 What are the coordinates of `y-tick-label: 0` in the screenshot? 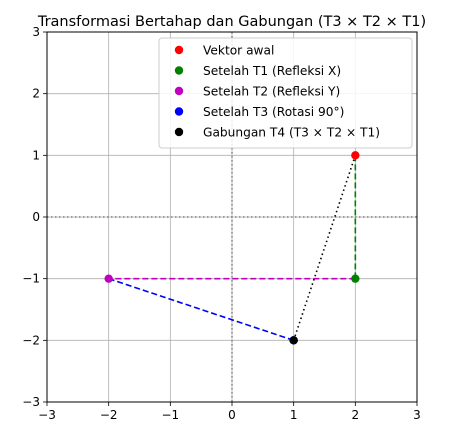 It's located at (36, 217).